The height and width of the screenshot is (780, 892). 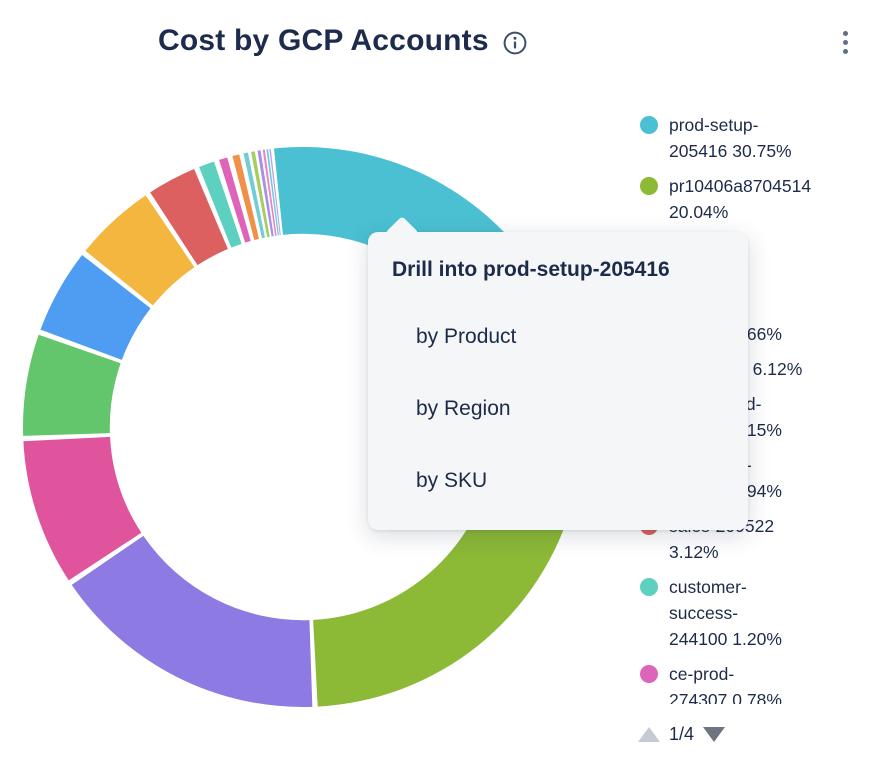 I want to click on donut-slice-qa-budget, so click(x=71, y=385).